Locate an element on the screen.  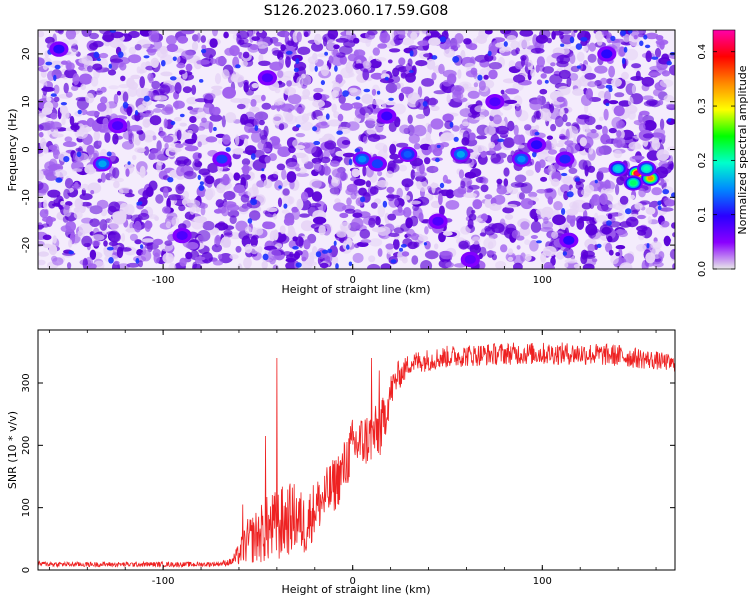
x-tick-label: 100 is located at coordinates (542, 280).